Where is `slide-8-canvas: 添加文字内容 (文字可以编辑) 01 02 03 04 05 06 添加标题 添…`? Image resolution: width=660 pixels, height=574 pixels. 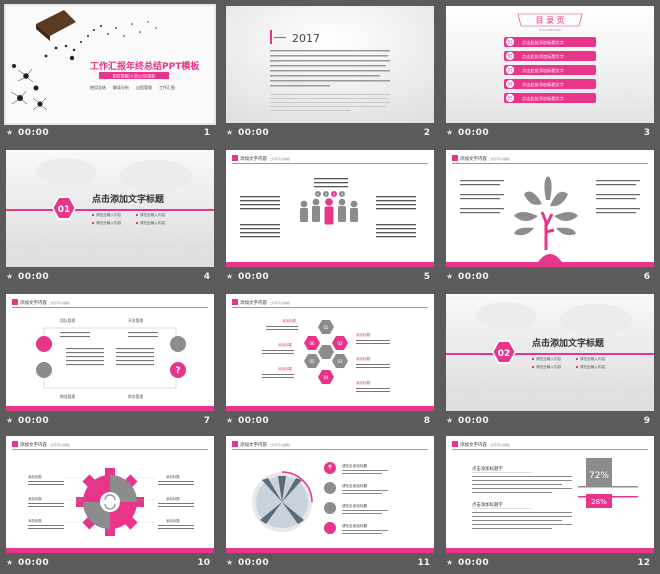 slide-8-canvas: 添加文字内容 (文字可以编辑) 01 02 03 04 05 06 添加标题 添… is located at coordinates (330, 352).